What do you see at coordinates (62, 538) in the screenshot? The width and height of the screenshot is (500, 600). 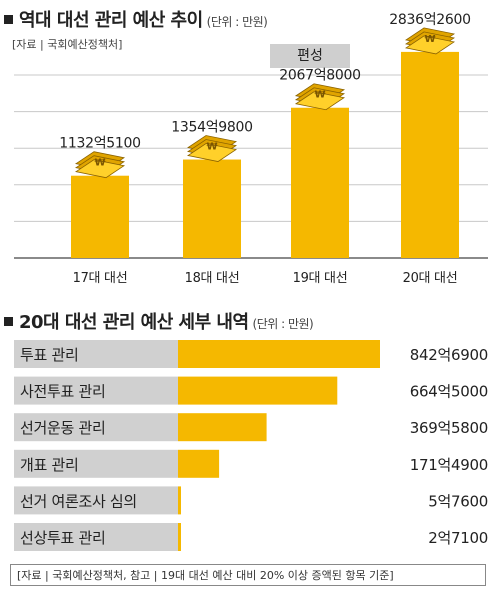 I see `row-label-6: 선상투표 관리` at bounding box center [62, 538].